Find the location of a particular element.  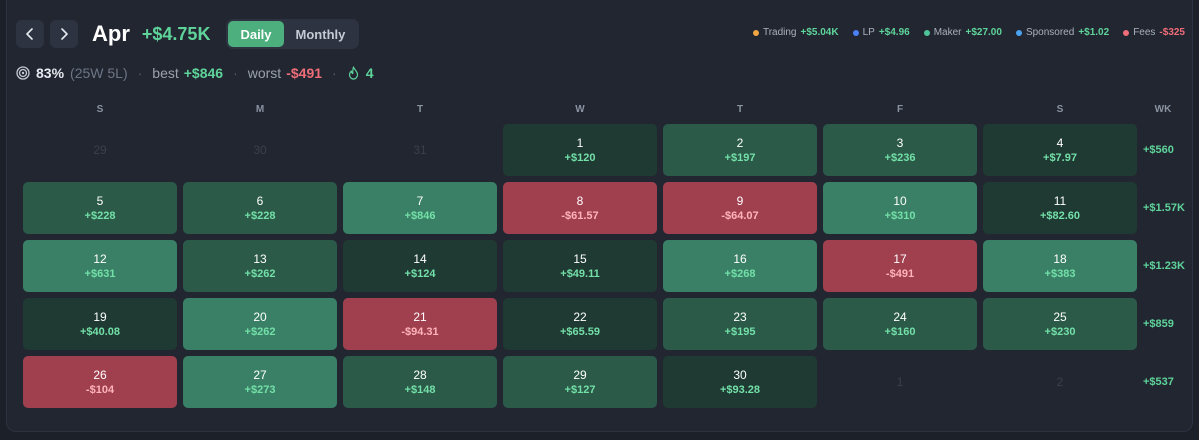

legend-value: +$1.02 is located at coordinates (1094, 32).